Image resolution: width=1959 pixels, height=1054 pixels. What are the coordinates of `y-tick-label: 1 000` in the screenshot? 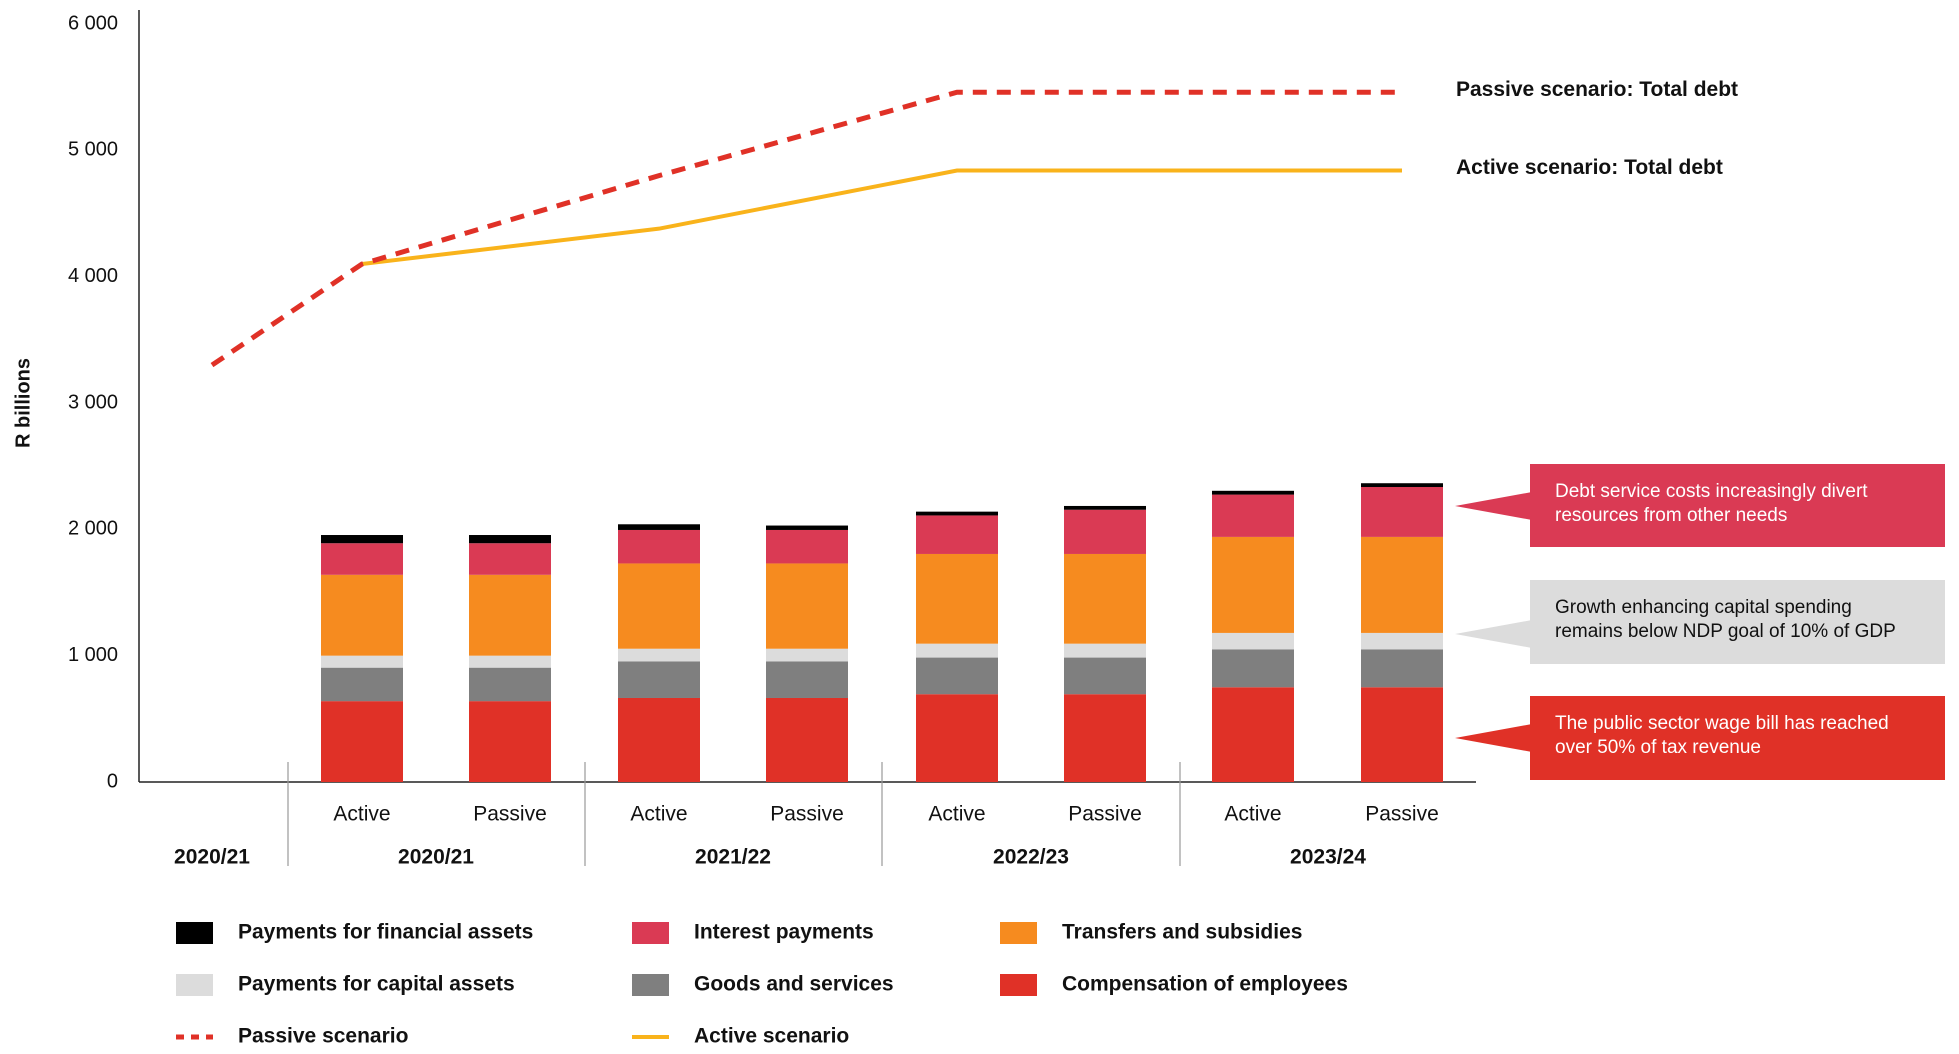 It's located at (93, 655).